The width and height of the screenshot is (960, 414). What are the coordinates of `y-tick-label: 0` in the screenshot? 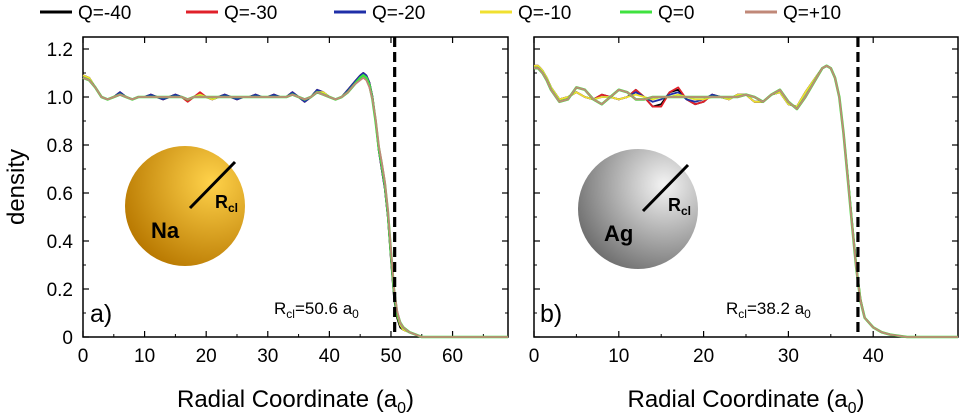 It's located at (67, 338).